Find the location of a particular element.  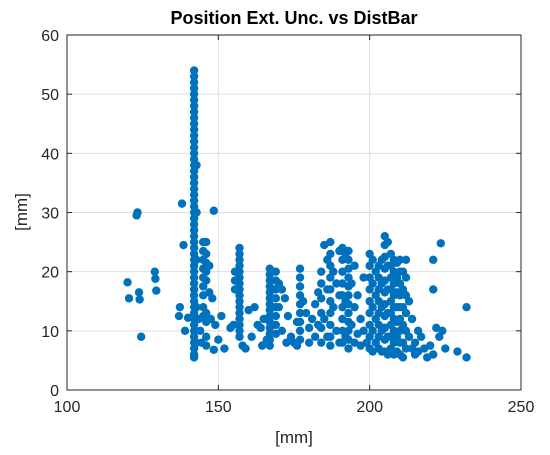

y-axis-label: [mm] is located at coordinates (21, 212).